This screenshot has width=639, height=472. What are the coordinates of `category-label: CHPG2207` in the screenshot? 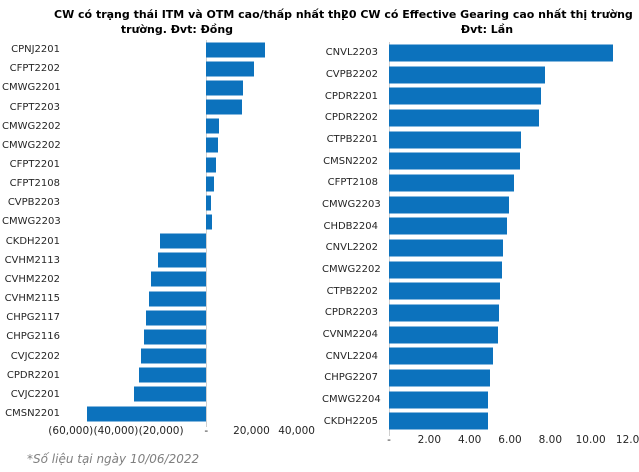 It's located at (351, 378).